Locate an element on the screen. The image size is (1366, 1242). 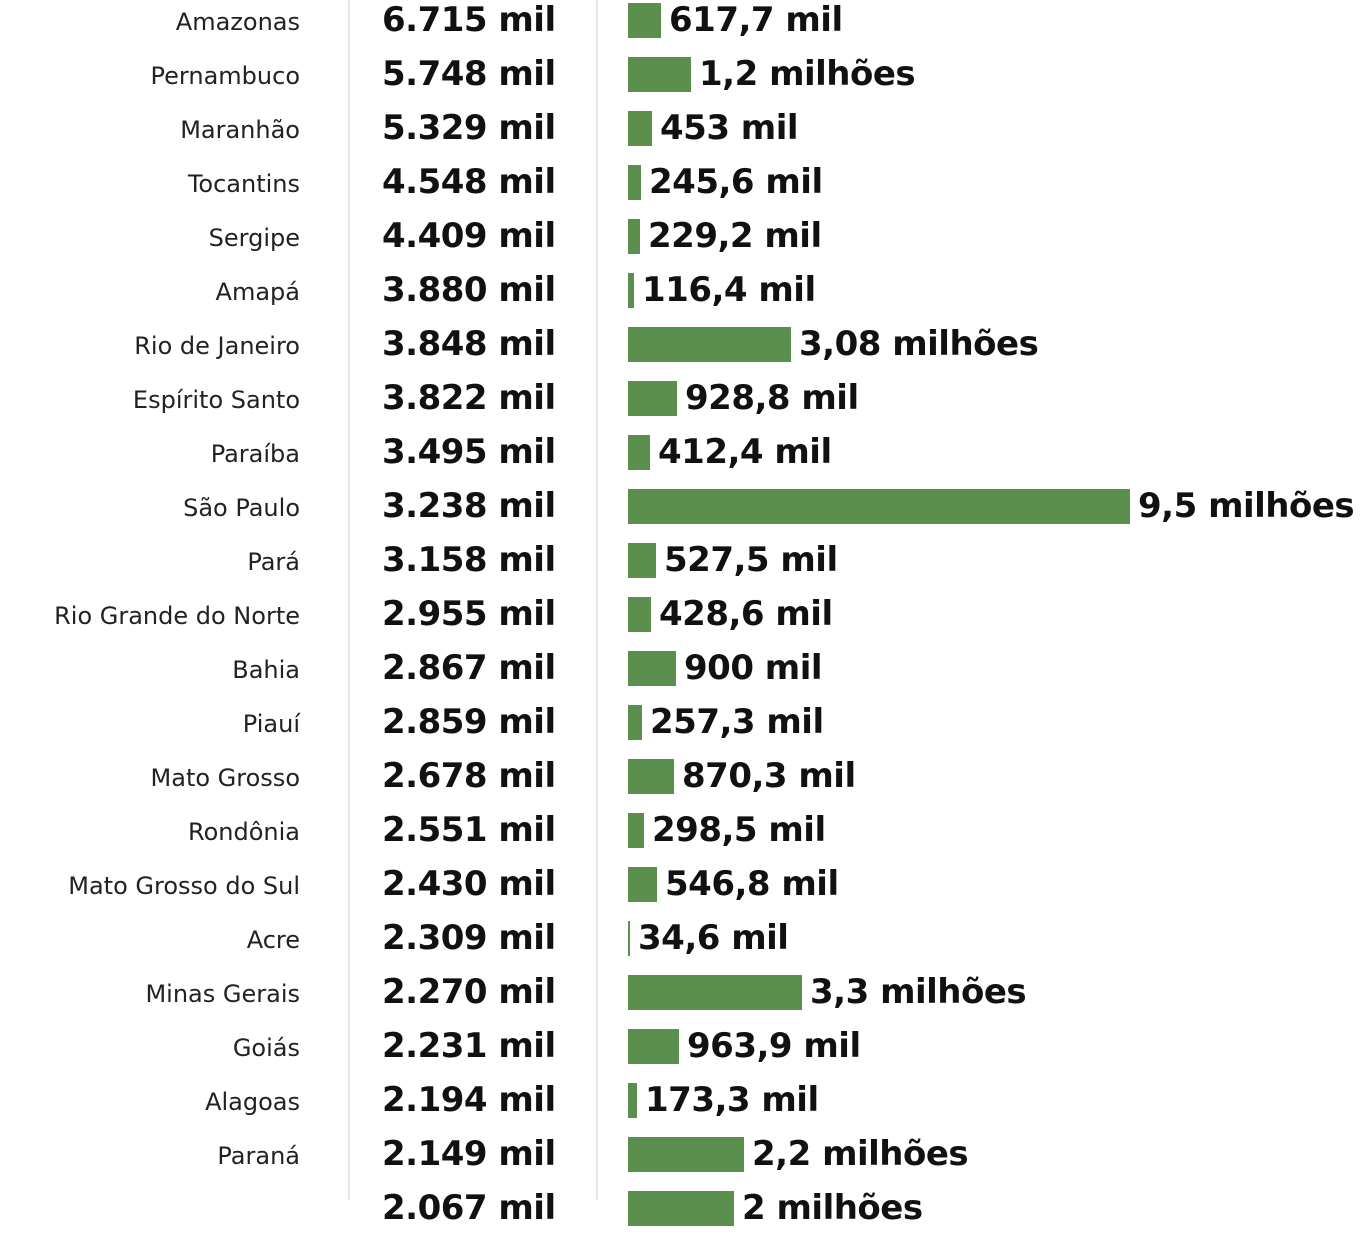
table-row: 2.067 mil 2 milhões is located at coordinates (683, 1215).